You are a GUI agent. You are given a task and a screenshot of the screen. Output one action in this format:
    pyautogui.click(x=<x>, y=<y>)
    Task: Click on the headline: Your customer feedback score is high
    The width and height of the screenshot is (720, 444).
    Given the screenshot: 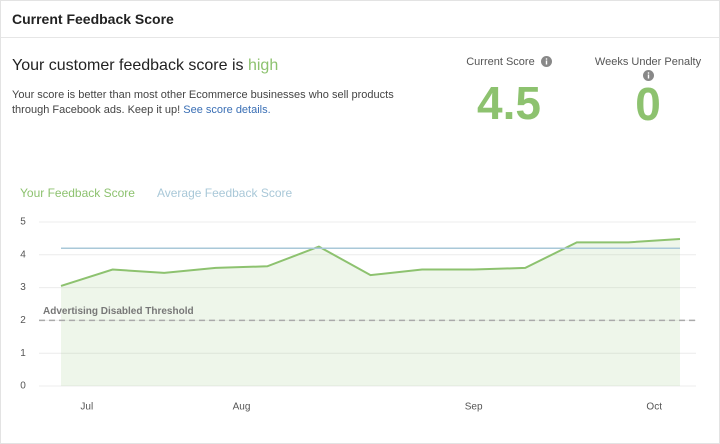 What is the action you would take?
    pyautogui.click(x=145, y=66)
    